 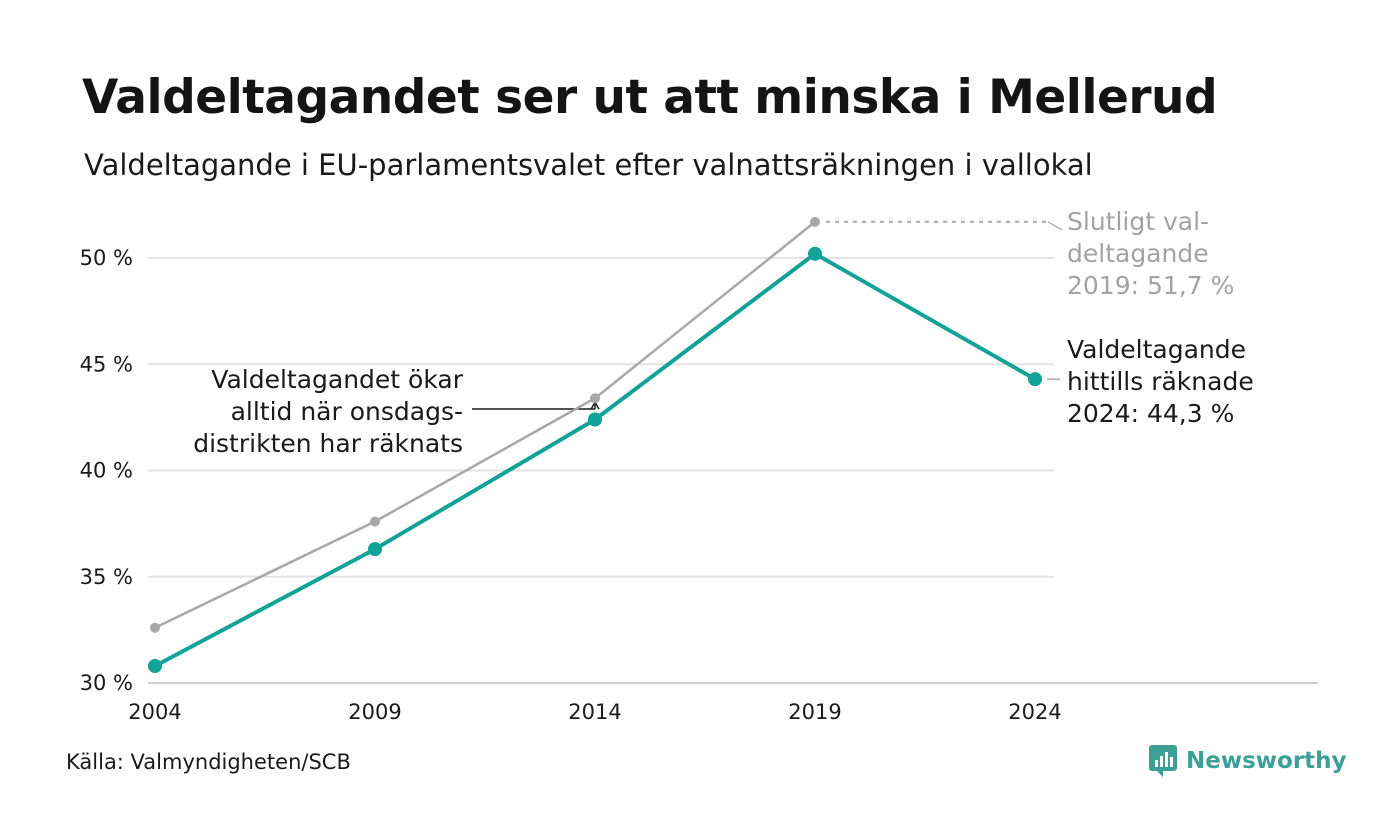 I want to click on y-tick-label: 40 %, so click(x=106, y=471).